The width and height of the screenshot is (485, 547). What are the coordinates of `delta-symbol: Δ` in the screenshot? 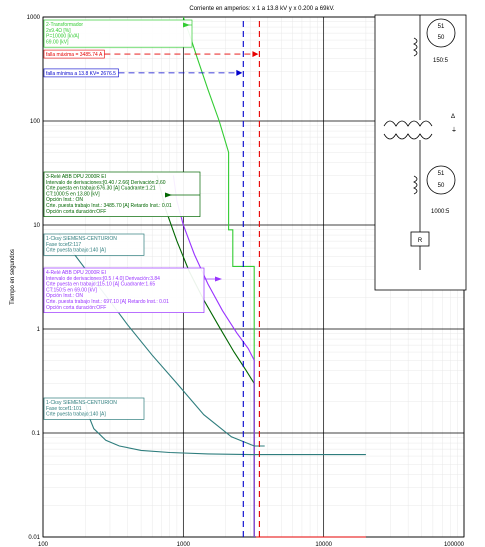 It's located at (453, 117).